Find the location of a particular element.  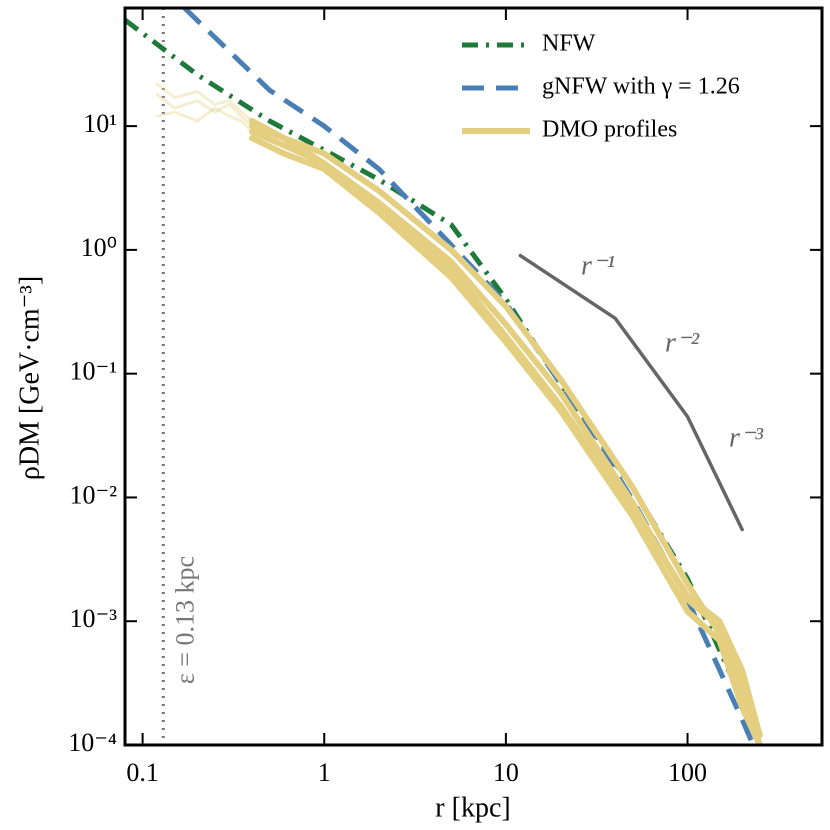

x-tick-label: 10 is located at coordinates (506, 772).